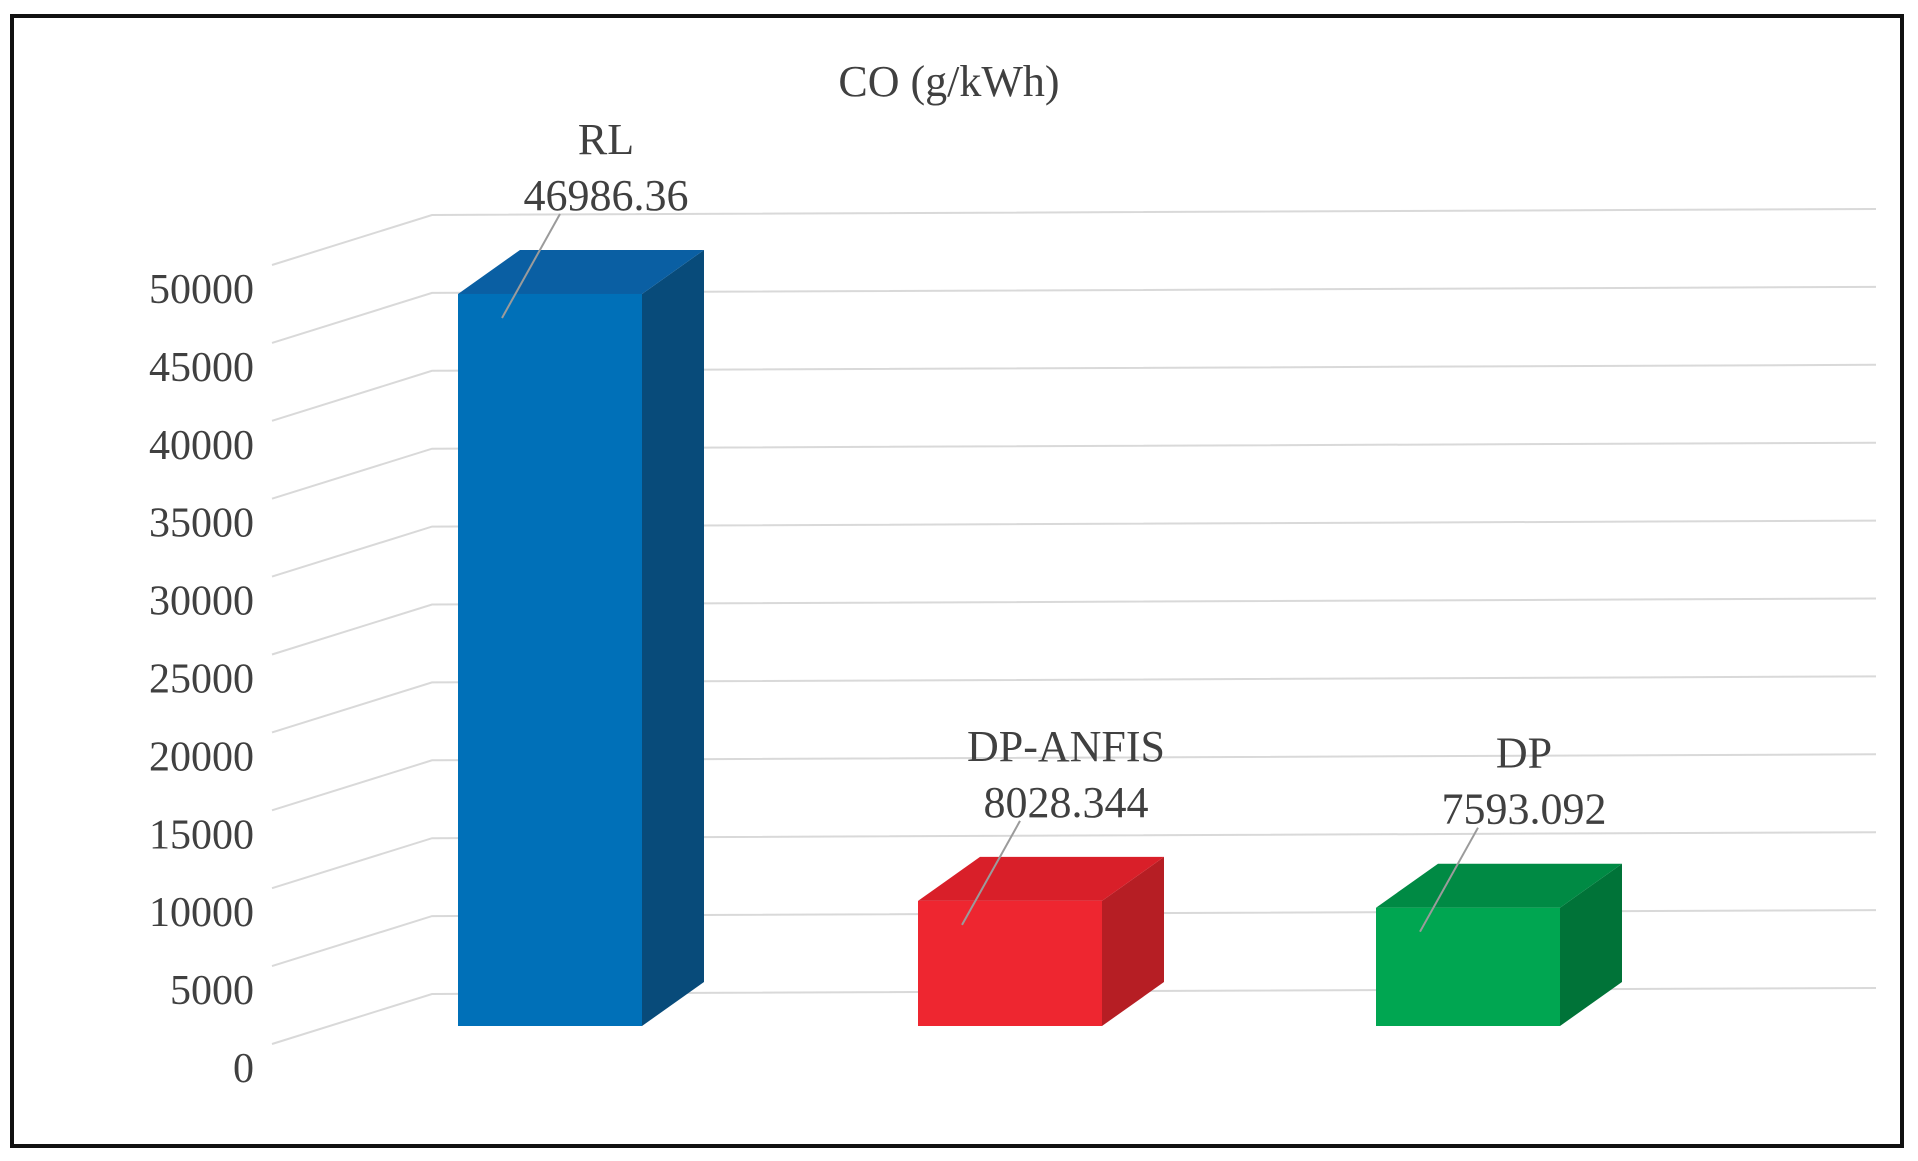  Describe the element at coordinates (201, 602) in the screenshot. I see `y-tick-label: 30000` at that location.